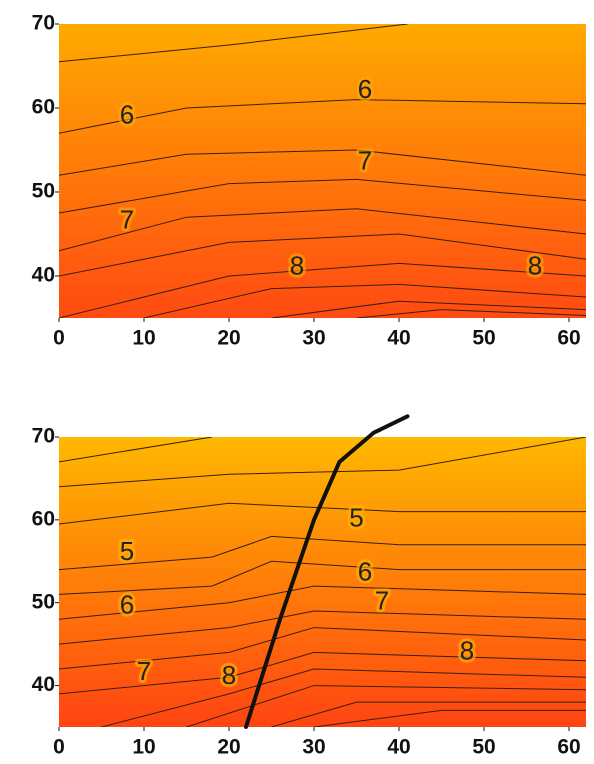  I want to click on boundary-line, so click(327, 571).